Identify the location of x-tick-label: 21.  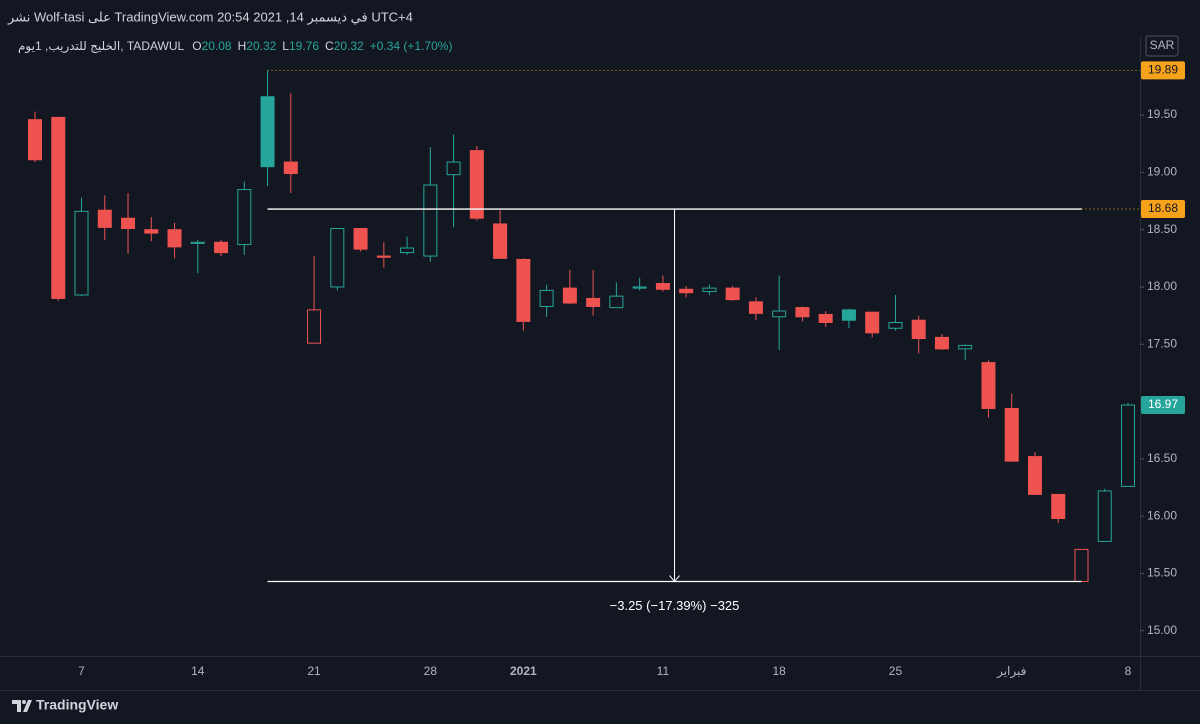
(314, 671).